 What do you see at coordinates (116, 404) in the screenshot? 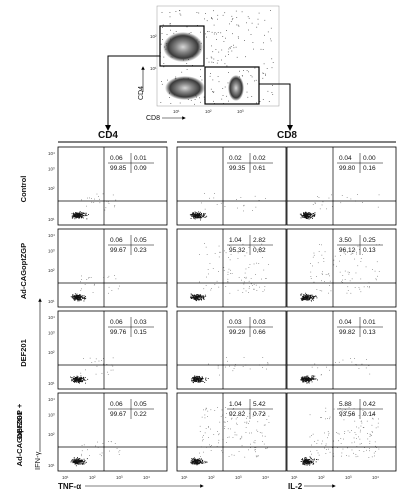
I see `quadrant-percent-ul: 0.06` at bounding box center [116, 404].